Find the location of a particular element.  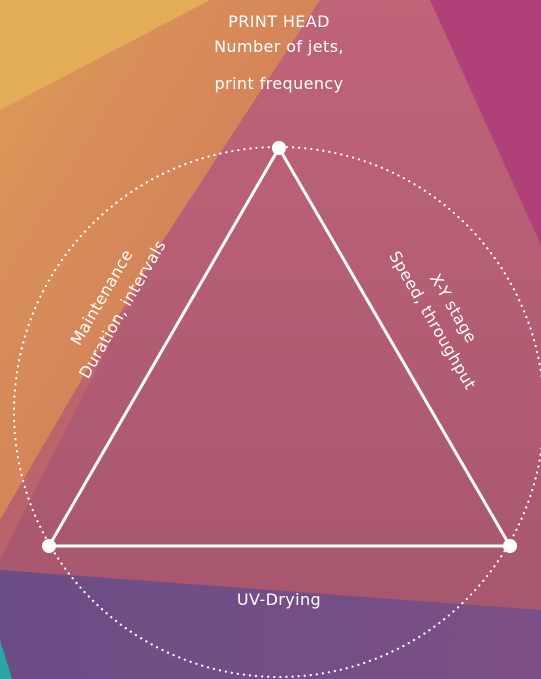

vertex-left is located at coordinates (49, 546).